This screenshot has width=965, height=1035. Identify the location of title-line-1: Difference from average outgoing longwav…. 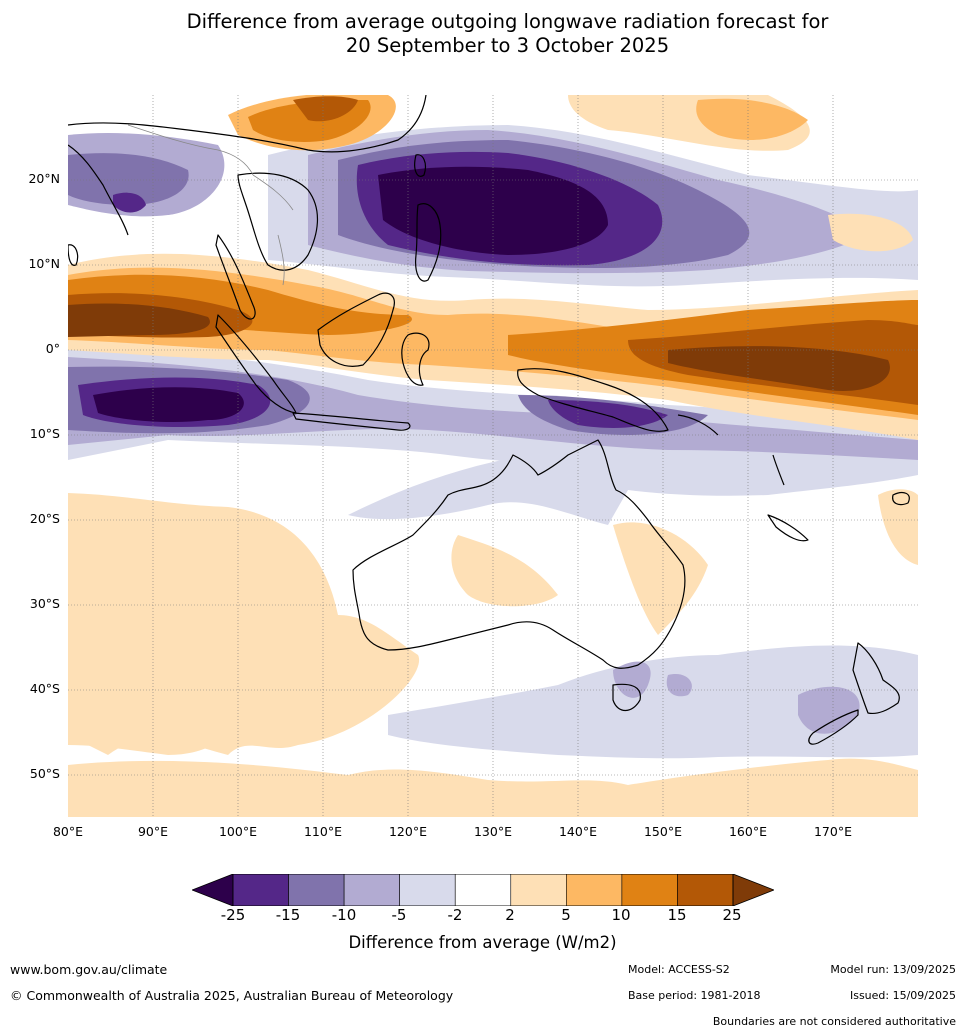
(507, 21).